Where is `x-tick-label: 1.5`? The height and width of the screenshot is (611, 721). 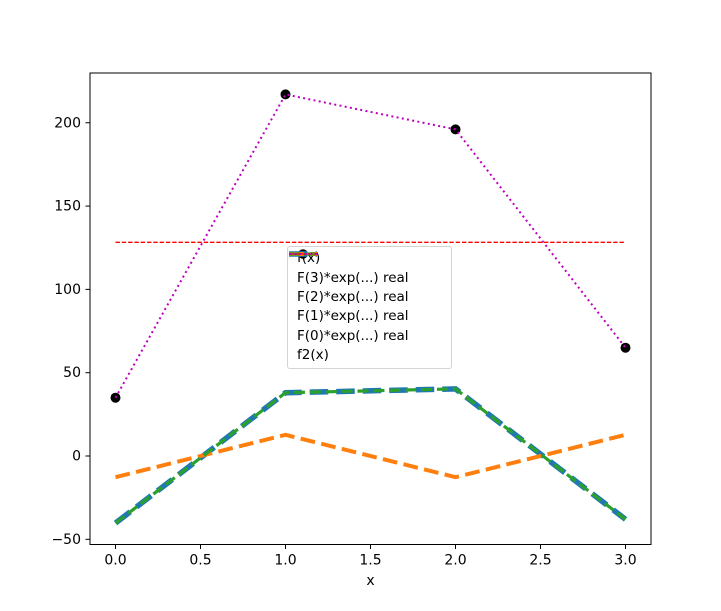 x-tick-label: 1.5 is located at coordinates (370, 561).